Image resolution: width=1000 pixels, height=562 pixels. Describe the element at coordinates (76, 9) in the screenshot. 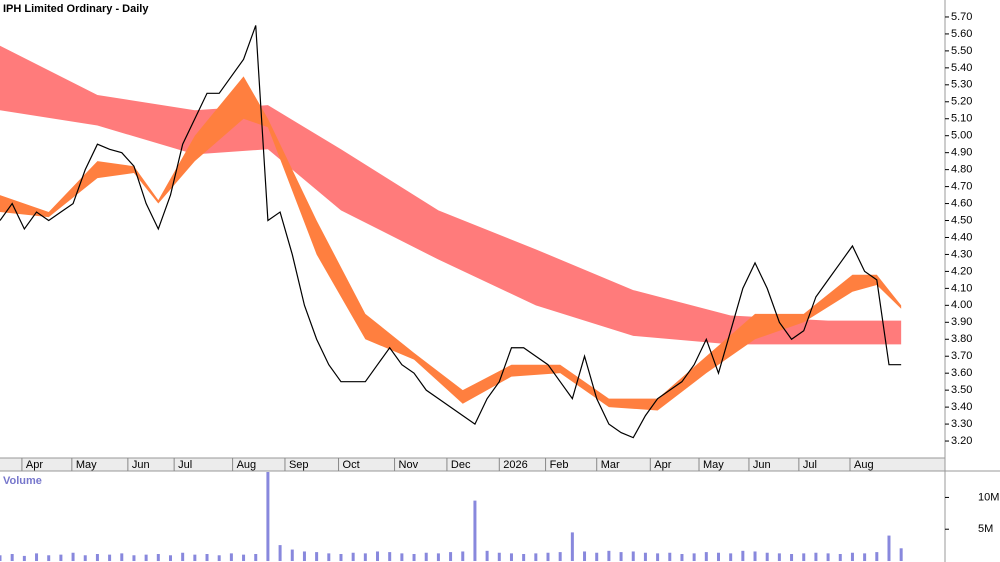

I see `chart-title: IPH Limited Ordinary - Daily` at that location.